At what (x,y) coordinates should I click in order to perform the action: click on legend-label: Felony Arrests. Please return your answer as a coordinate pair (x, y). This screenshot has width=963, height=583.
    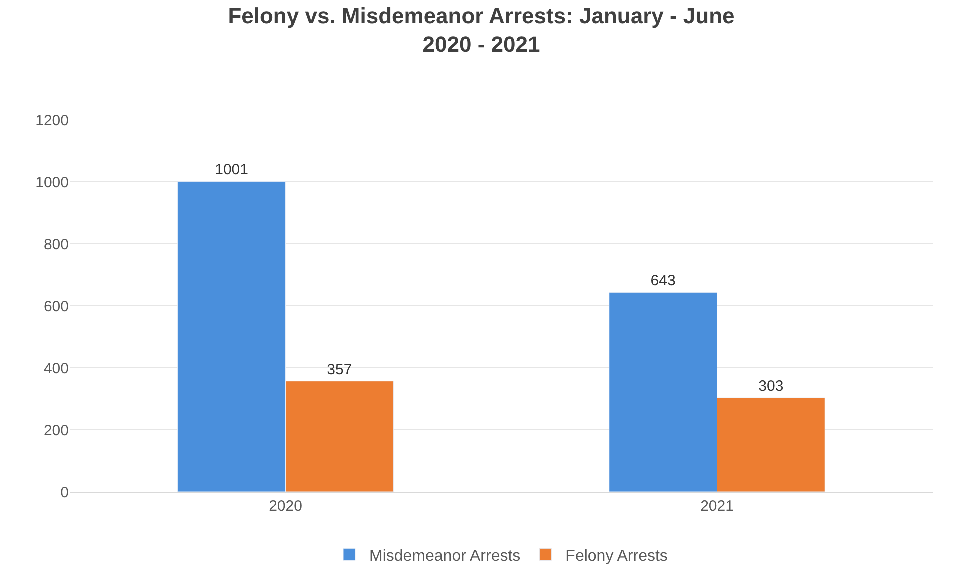
    Looking at the image, I should click on (617, 556).